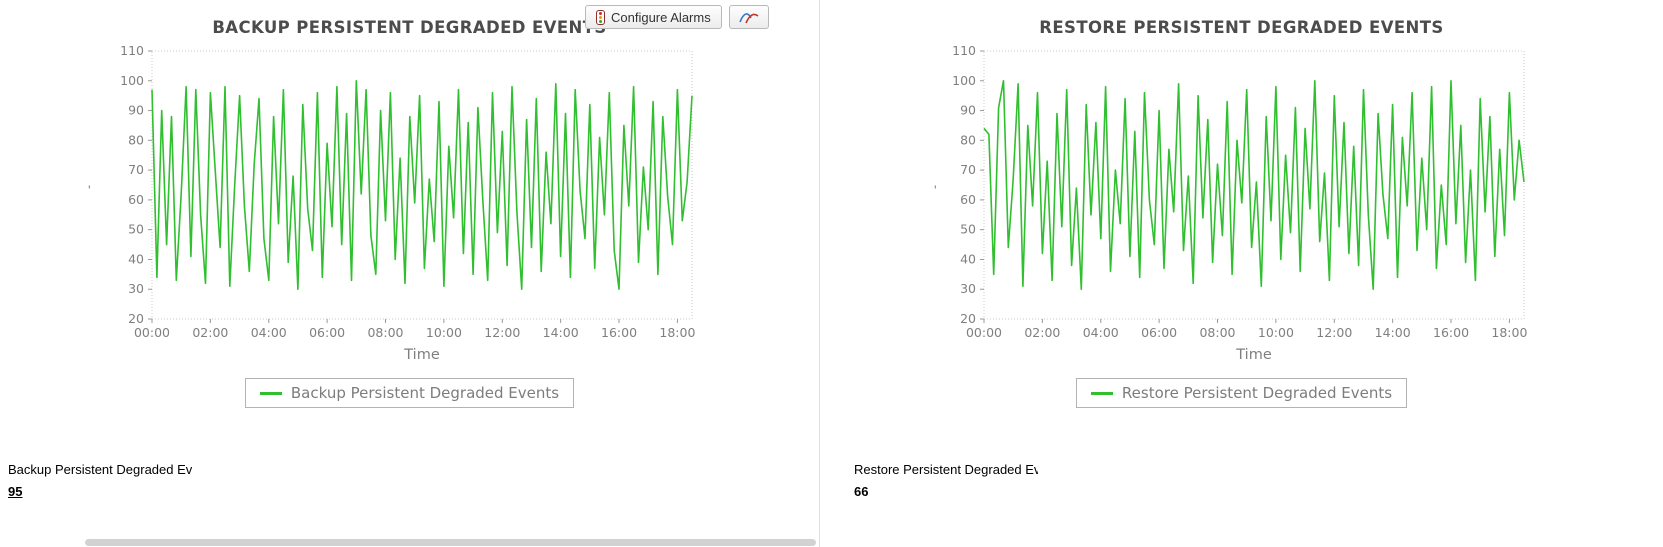 The width and height of the screenshot is (1663, 547). I want to click on restore-legend: Restore Persistent Degraded Events, so click(1241, 393).